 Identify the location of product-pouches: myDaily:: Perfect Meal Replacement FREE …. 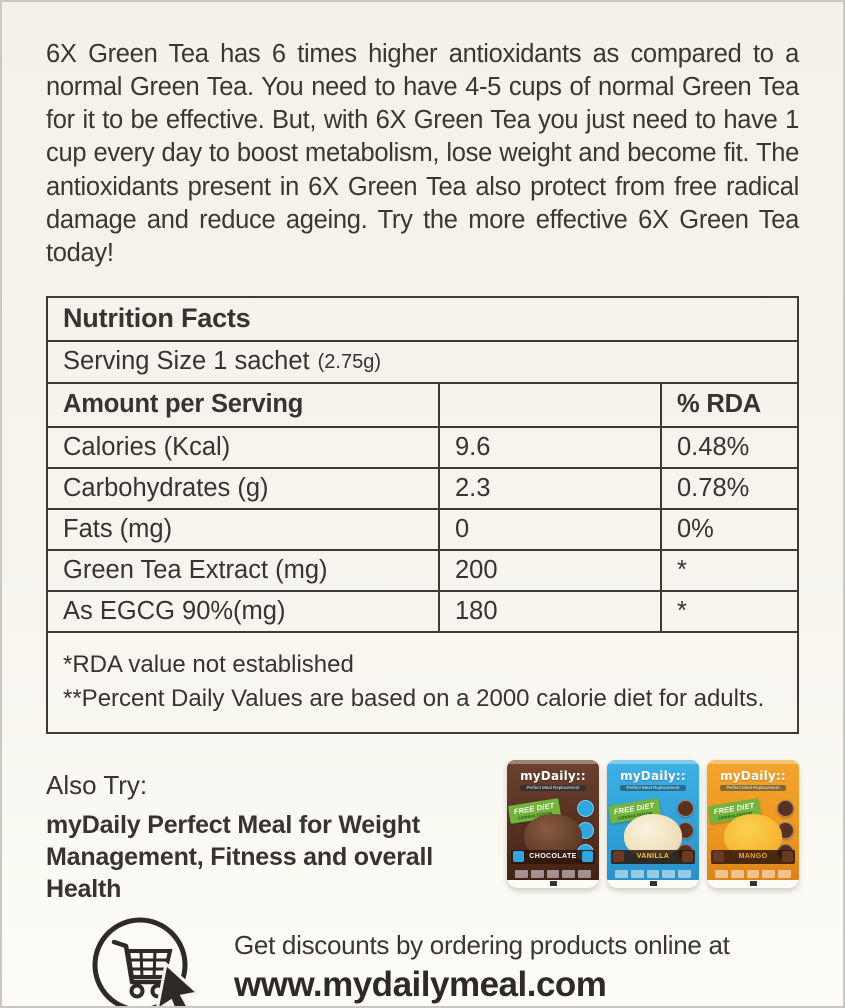
(653, 823).